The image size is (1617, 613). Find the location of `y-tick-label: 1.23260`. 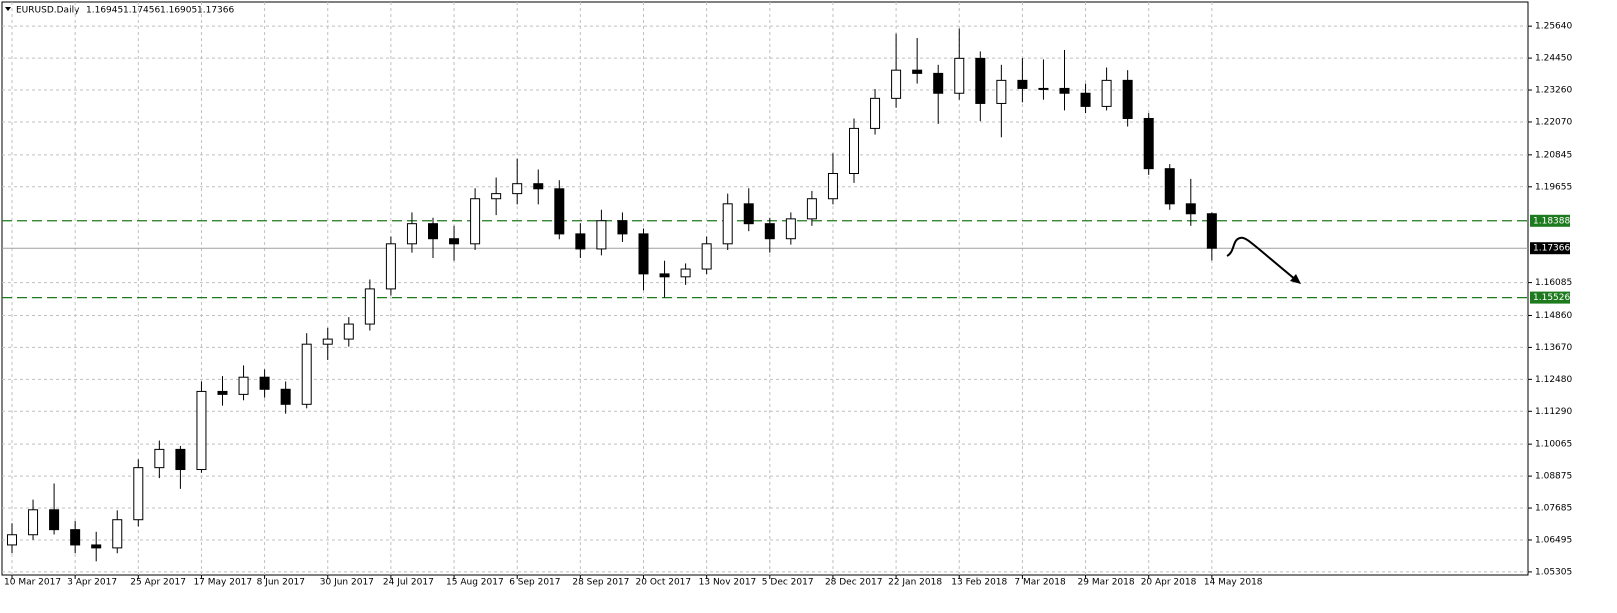

y-tick-label: 1.23260 is located at coordinates (1553, 91).